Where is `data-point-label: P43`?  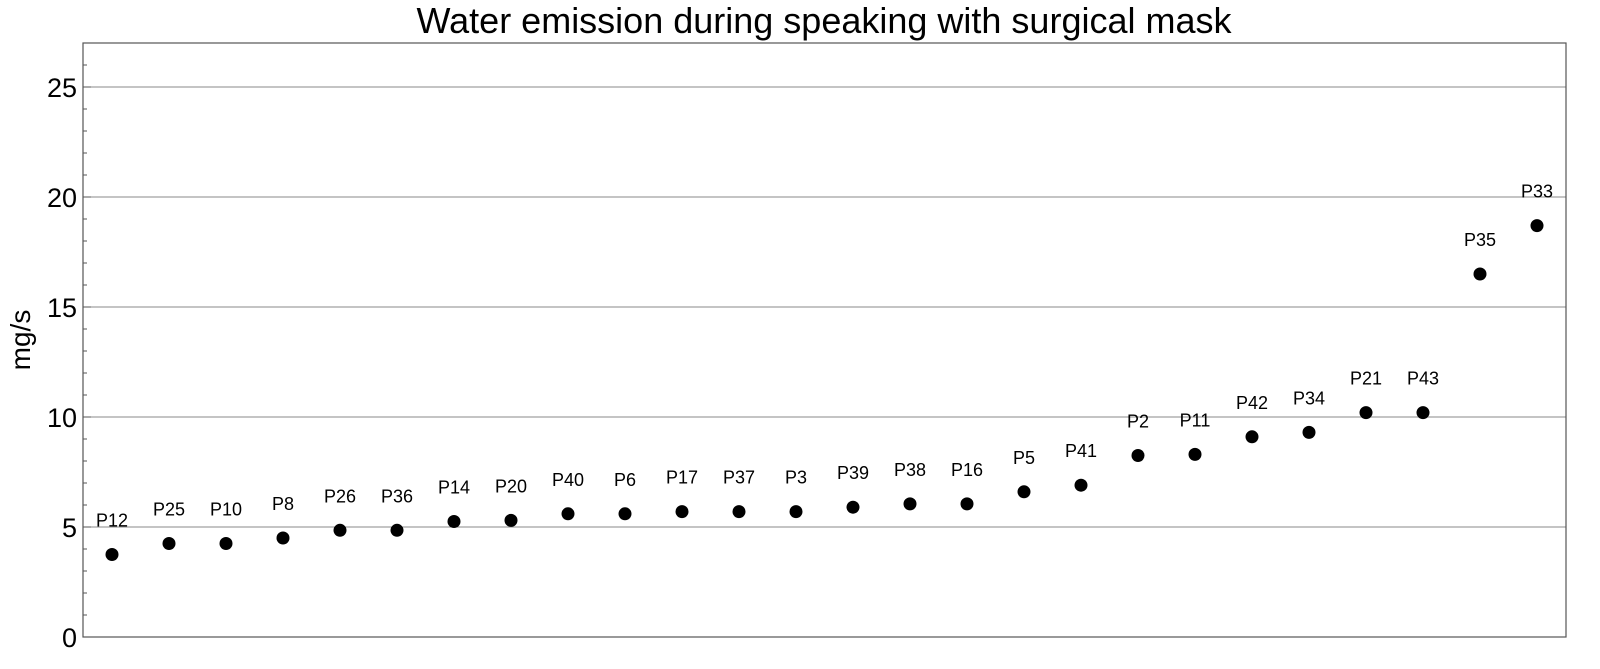
data-point-label: P43 is located at coordinates (1423, 379).